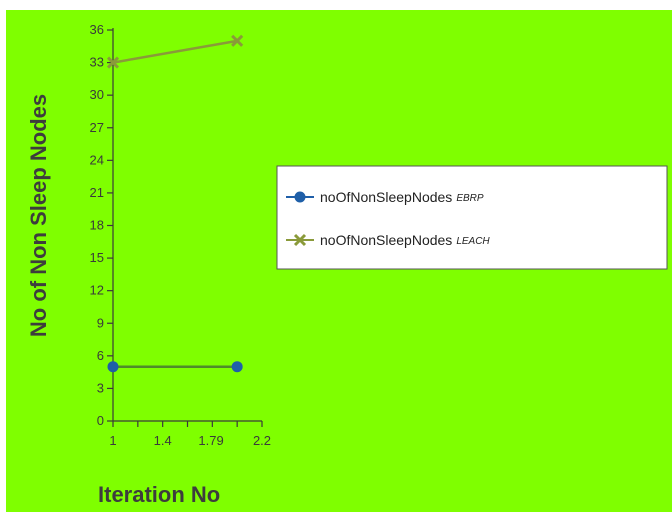 The height and width of the screenshot is (512, 672). Describe the element at coordinates (97, 94) in the screenshot. I see `y-tick-label: 30` at that location.